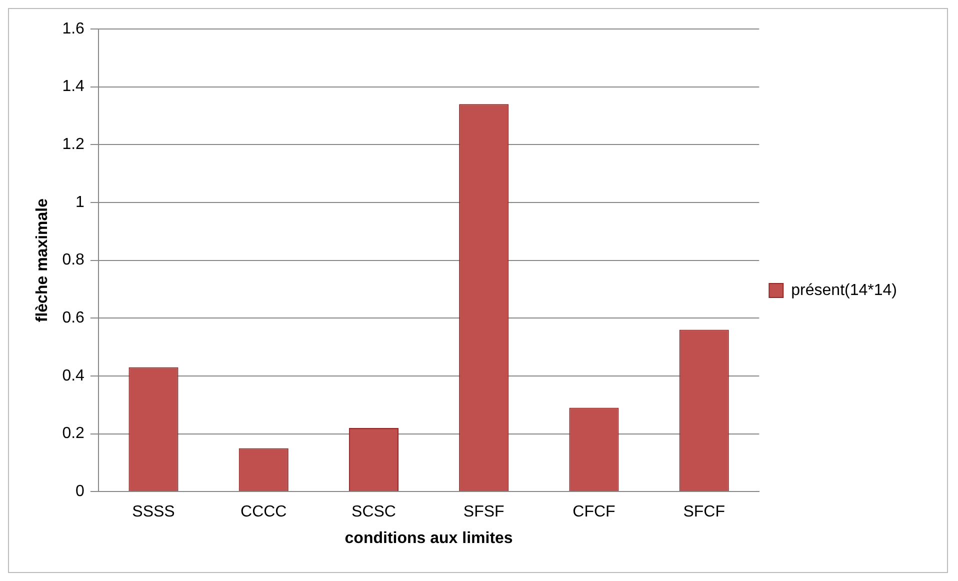 The width and height of the screenshot is (958, 581). I want to click on y-tick-label: 0.8, so click(73, 260).